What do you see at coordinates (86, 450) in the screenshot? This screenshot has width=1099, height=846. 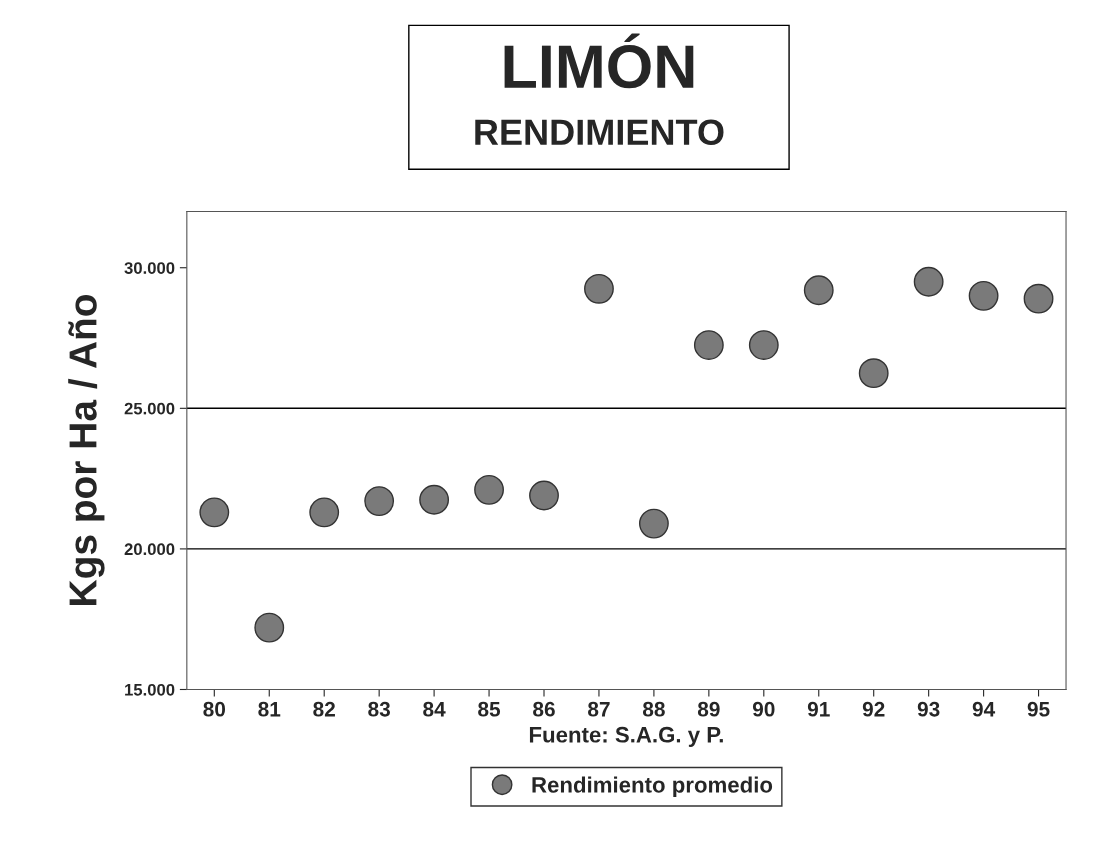 I see `y-axis-title: Kgs por Ha / Año` at bounding box center [86, 450].